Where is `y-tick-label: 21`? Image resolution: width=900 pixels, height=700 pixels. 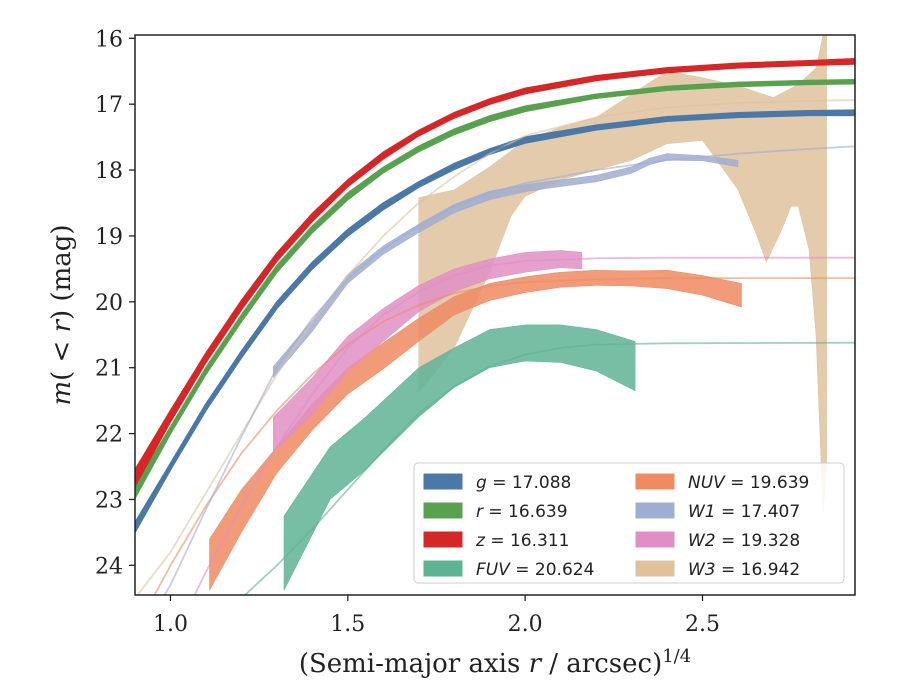
y-tick-label: 21 is located at coordinates (109, 369).